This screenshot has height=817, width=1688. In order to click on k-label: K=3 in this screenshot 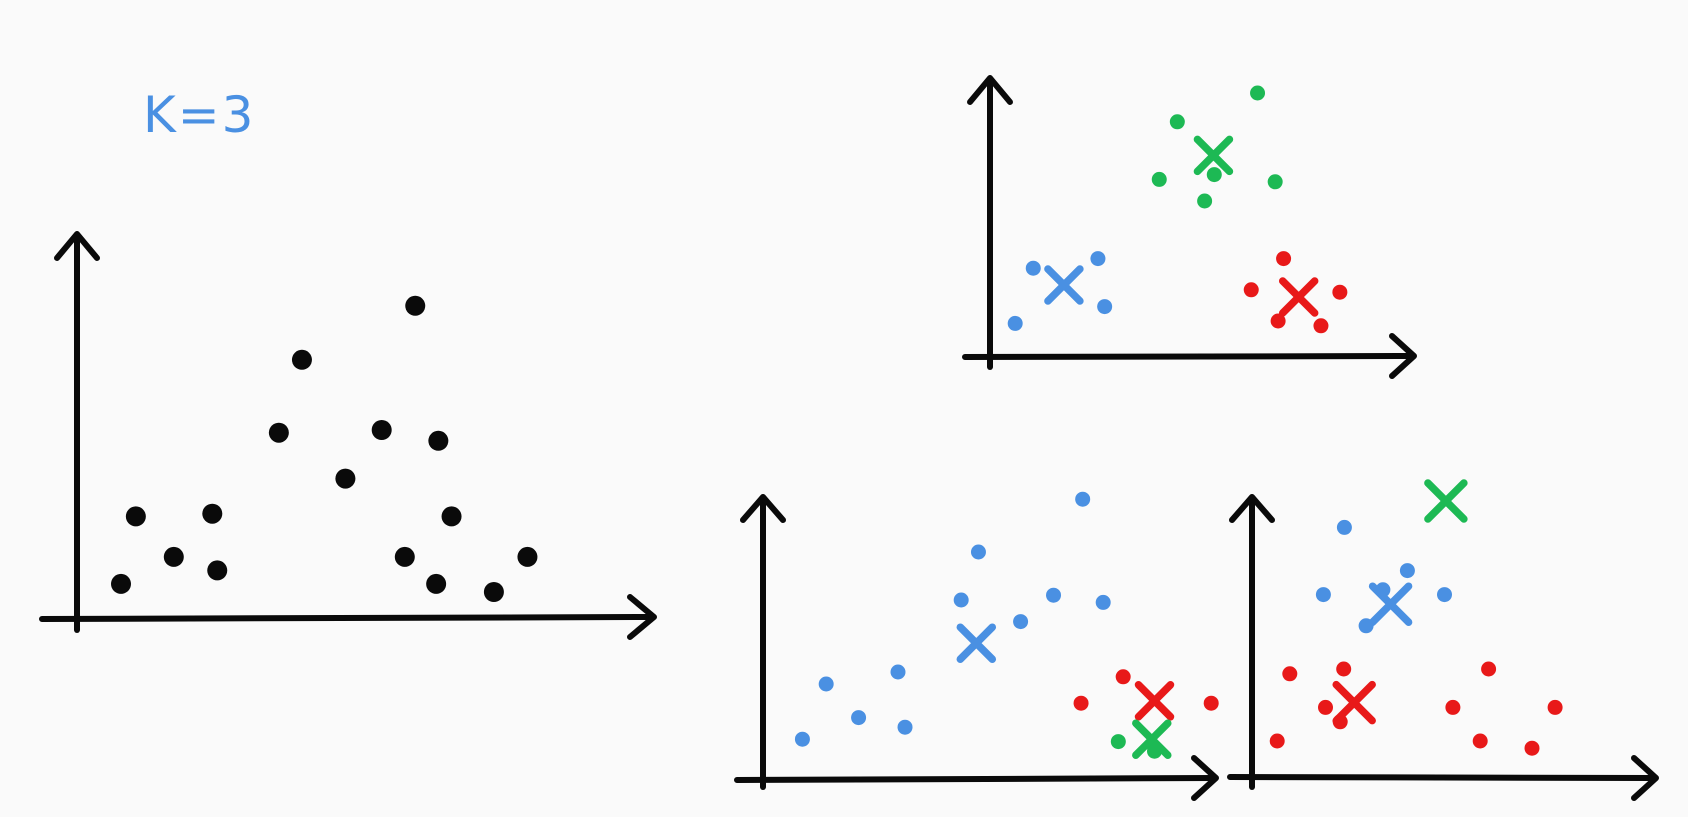, I will do `click(199, 115)`.